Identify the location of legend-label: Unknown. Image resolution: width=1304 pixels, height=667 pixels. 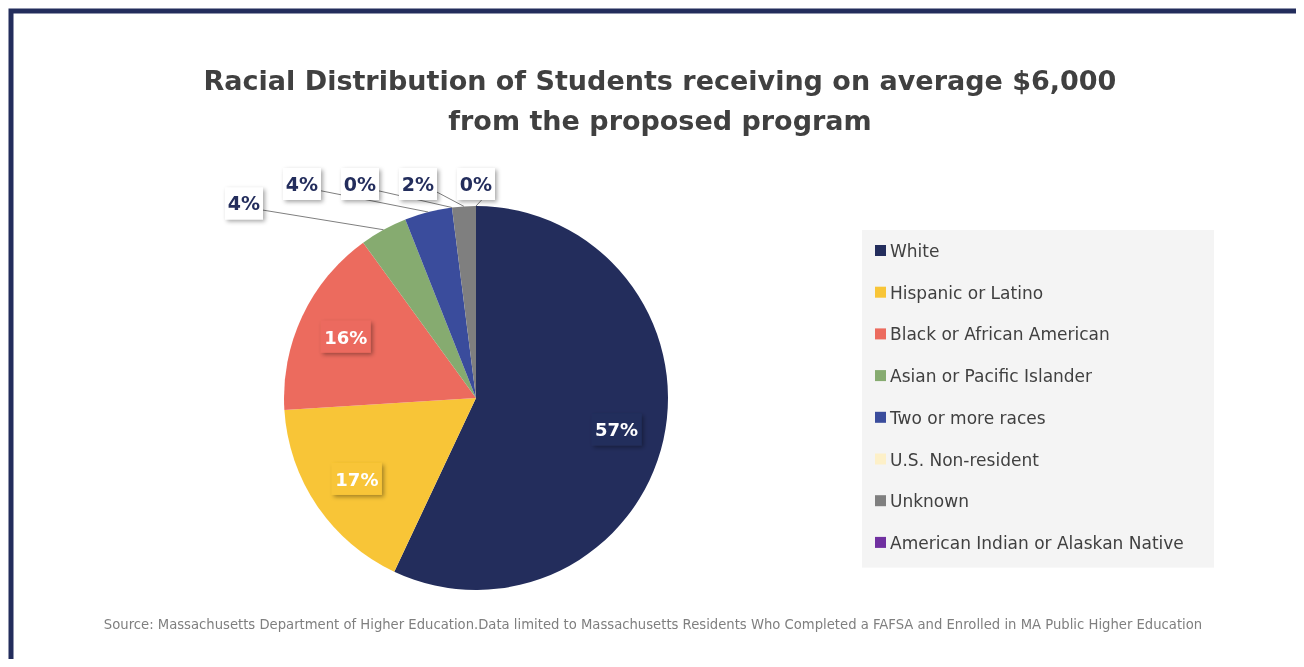
(929, 501).